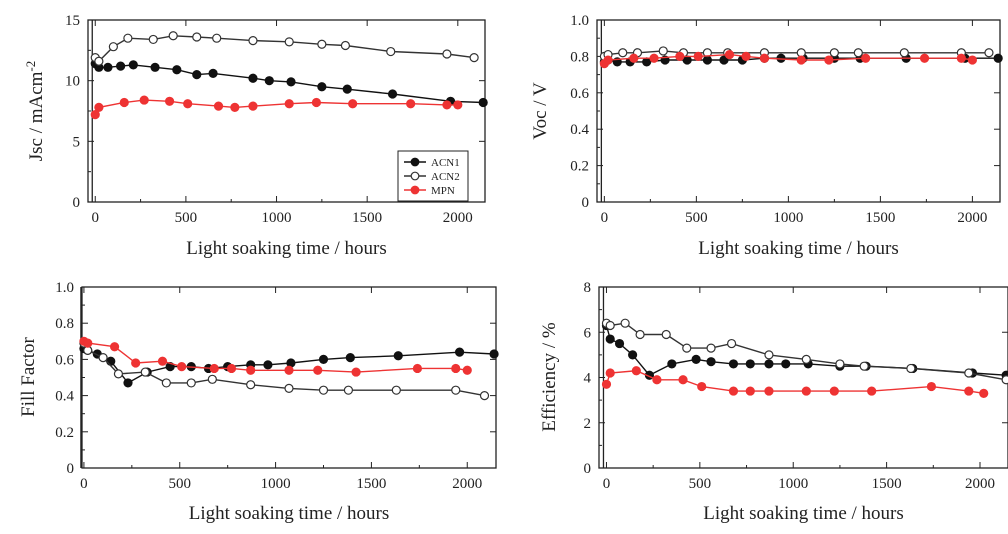 The image size is (1008, 534). I want to click on y-axis-label: Fill Factor, so click(28, 376).